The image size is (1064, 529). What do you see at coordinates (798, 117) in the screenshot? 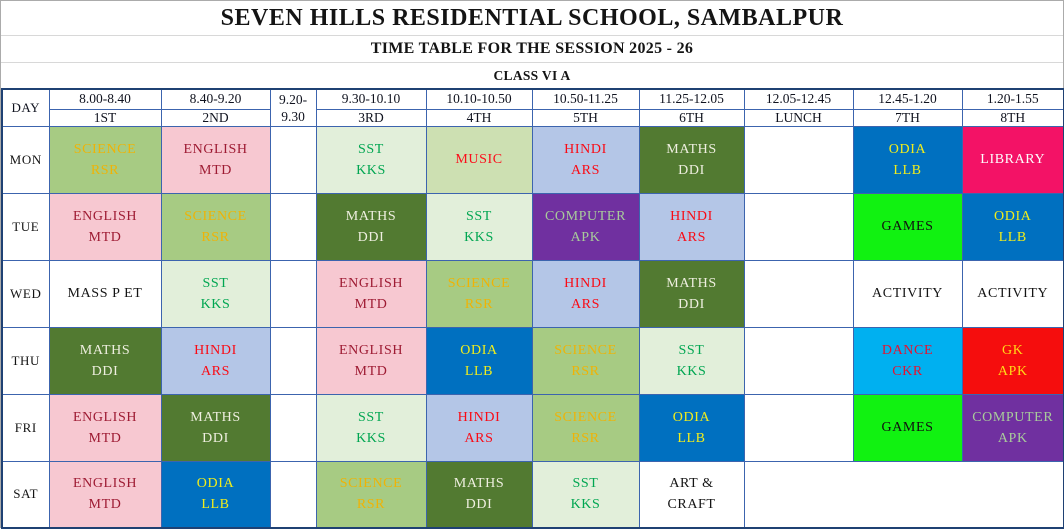
I see `period-header-lunch: LUNCH` at bounding box center [798, 117].